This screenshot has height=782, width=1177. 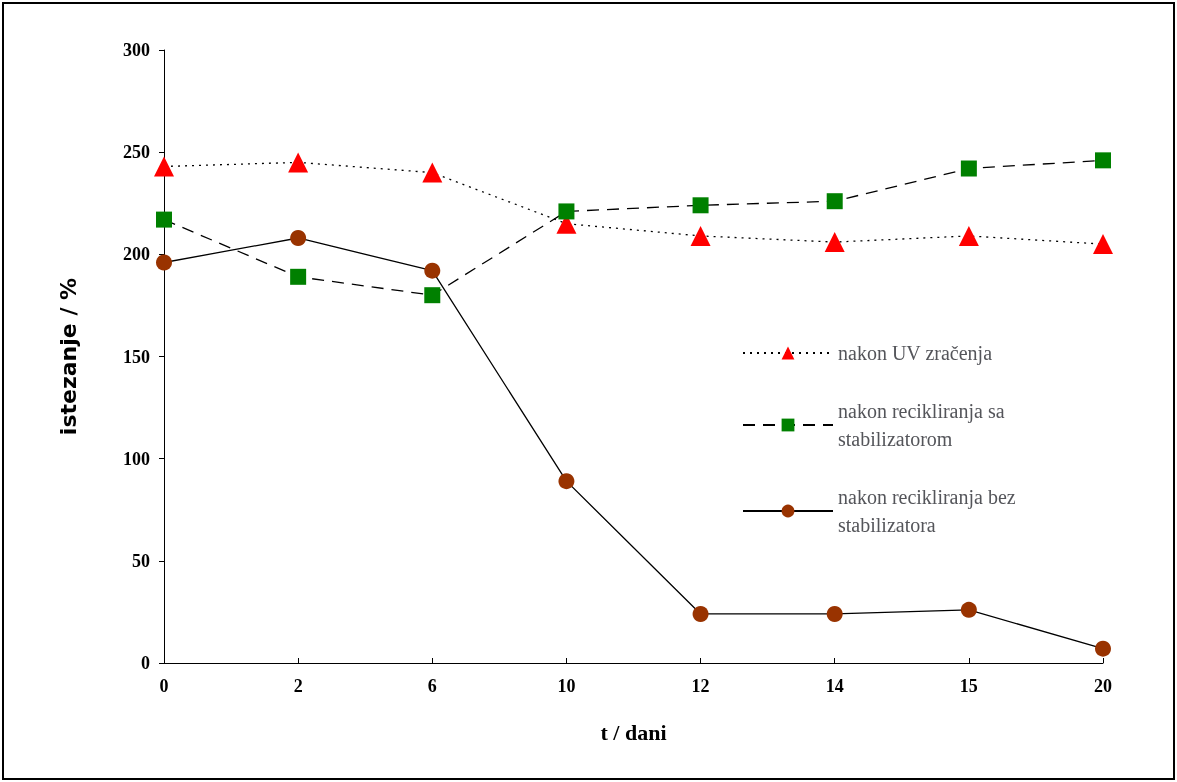 I want to click on x-tick-label: 2, so click(x=298, y=686).